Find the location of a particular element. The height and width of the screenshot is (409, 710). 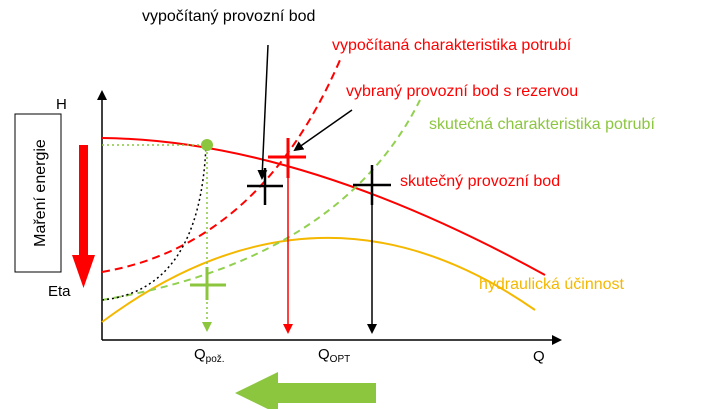

calc-point-label: vypočítaný provozní bod is located at coordinates (228, 16).